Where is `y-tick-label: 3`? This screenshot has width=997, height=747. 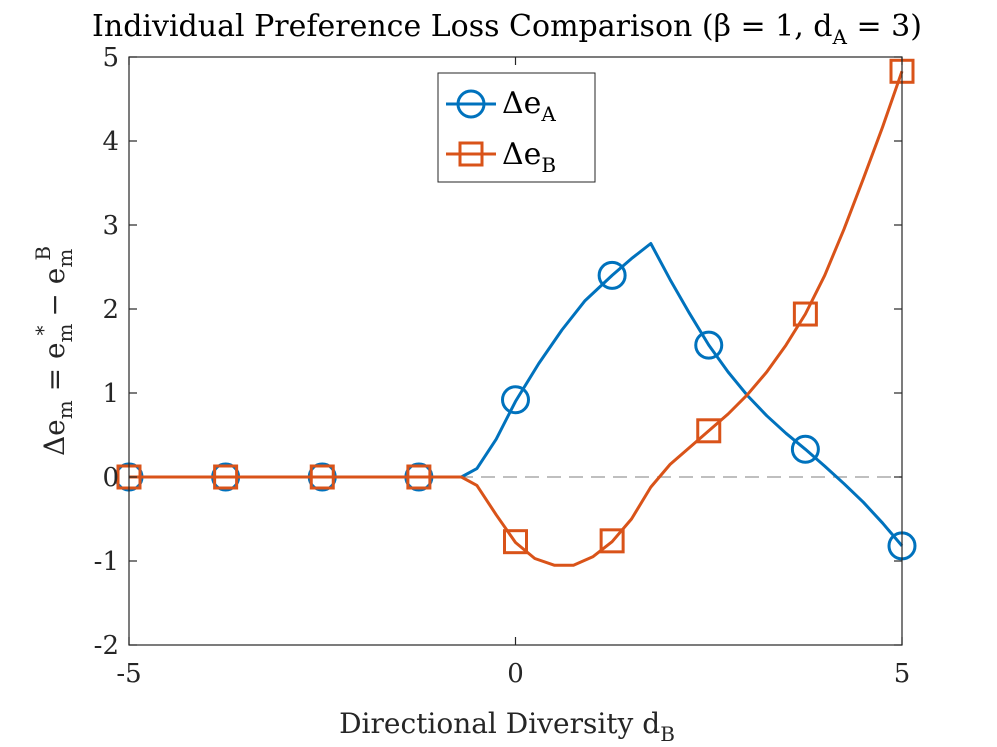 y-tick-label: 3 is located at coordinates (110, 226).